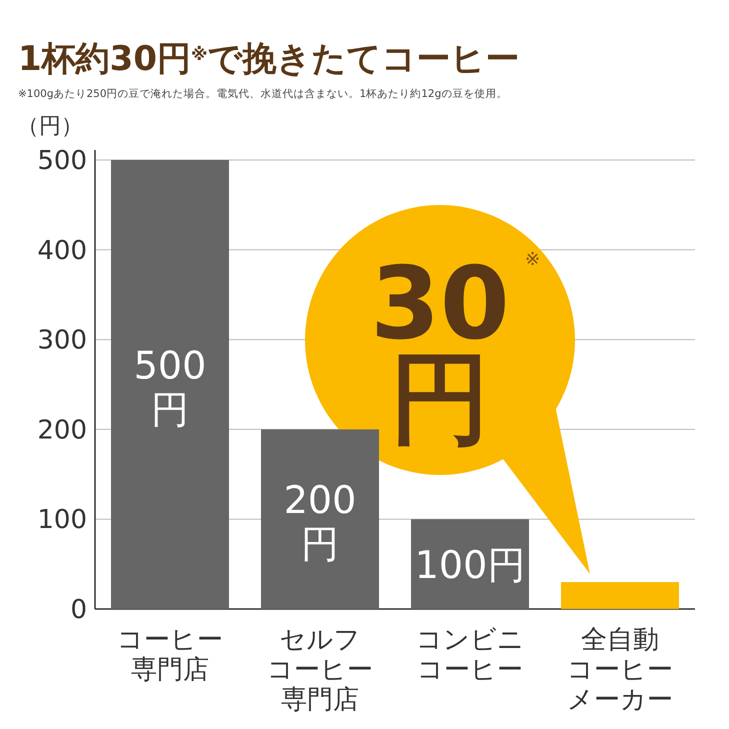 The width and height of the screenshot is (729, 729). I want to click on data-label: 200 円, so click(320, 522).